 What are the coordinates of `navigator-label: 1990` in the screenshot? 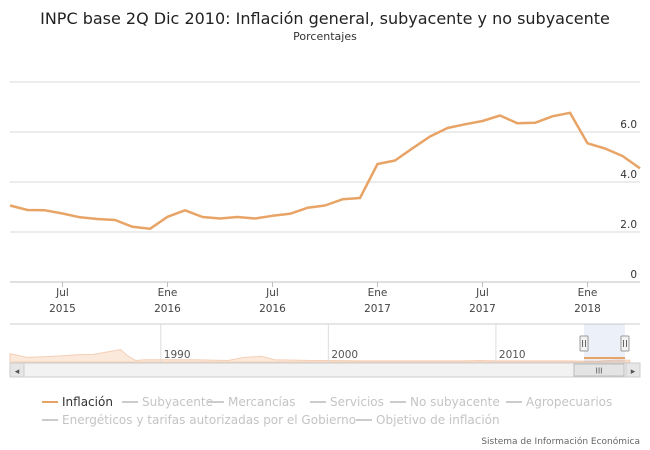 It's located at (177, 355).